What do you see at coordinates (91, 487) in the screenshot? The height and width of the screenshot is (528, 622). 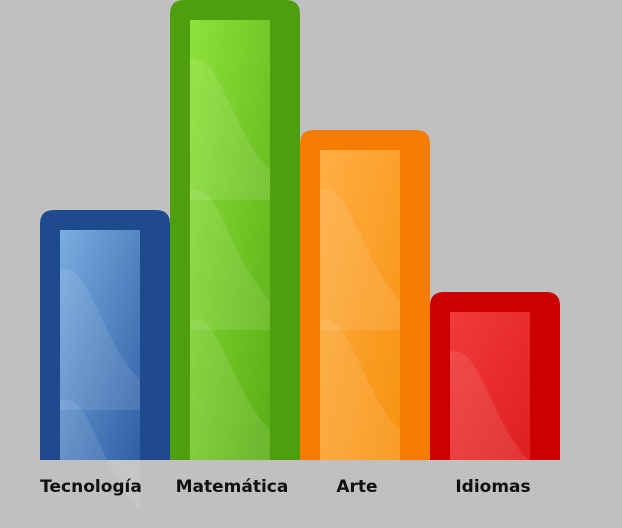 I see `tick-label-tecnologia: Tecnología` at bounding box center [91, 487].